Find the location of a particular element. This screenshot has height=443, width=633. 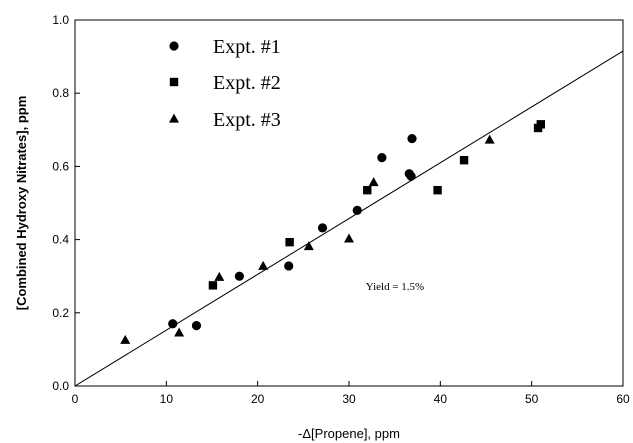

x-tick-label: 0 is located at coordinates (75, 399).